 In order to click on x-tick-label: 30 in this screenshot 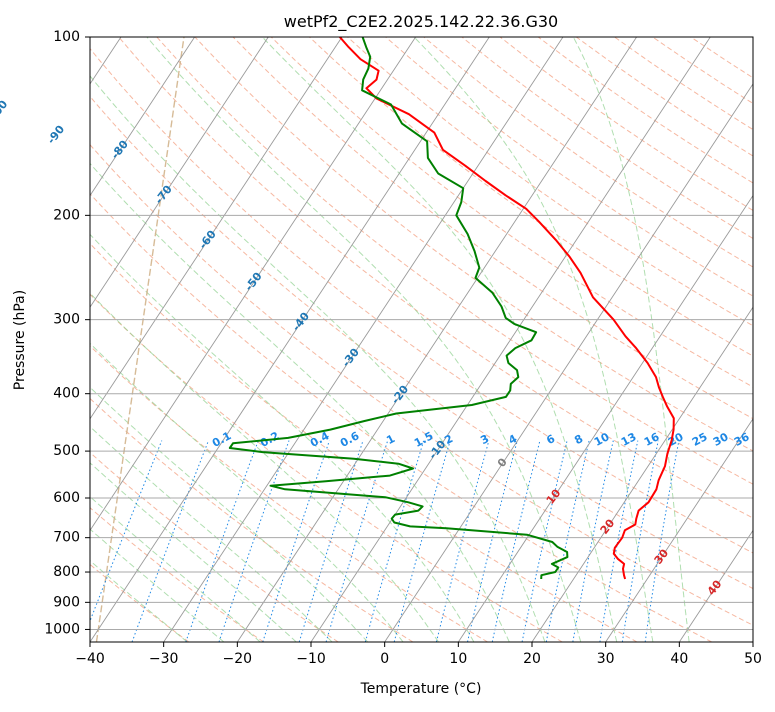, I will do `click(606, 659)`.